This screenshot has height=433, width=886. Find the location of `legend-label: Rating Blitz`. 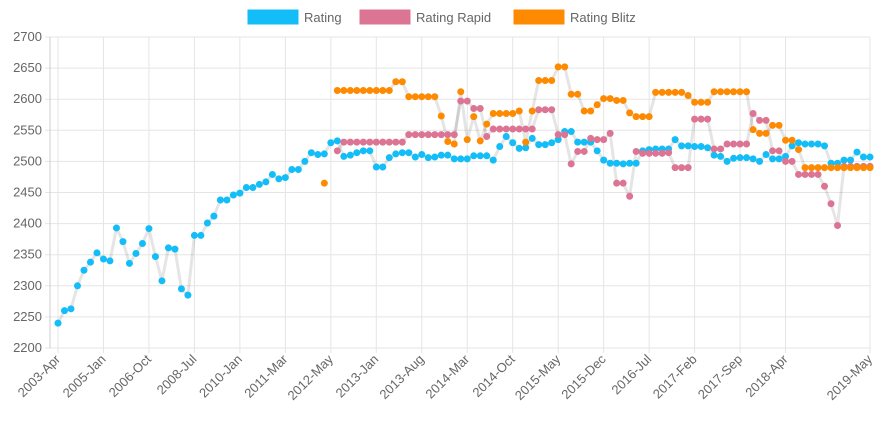

legend-label: Rating Blitz is located at coordinates (603, 17).